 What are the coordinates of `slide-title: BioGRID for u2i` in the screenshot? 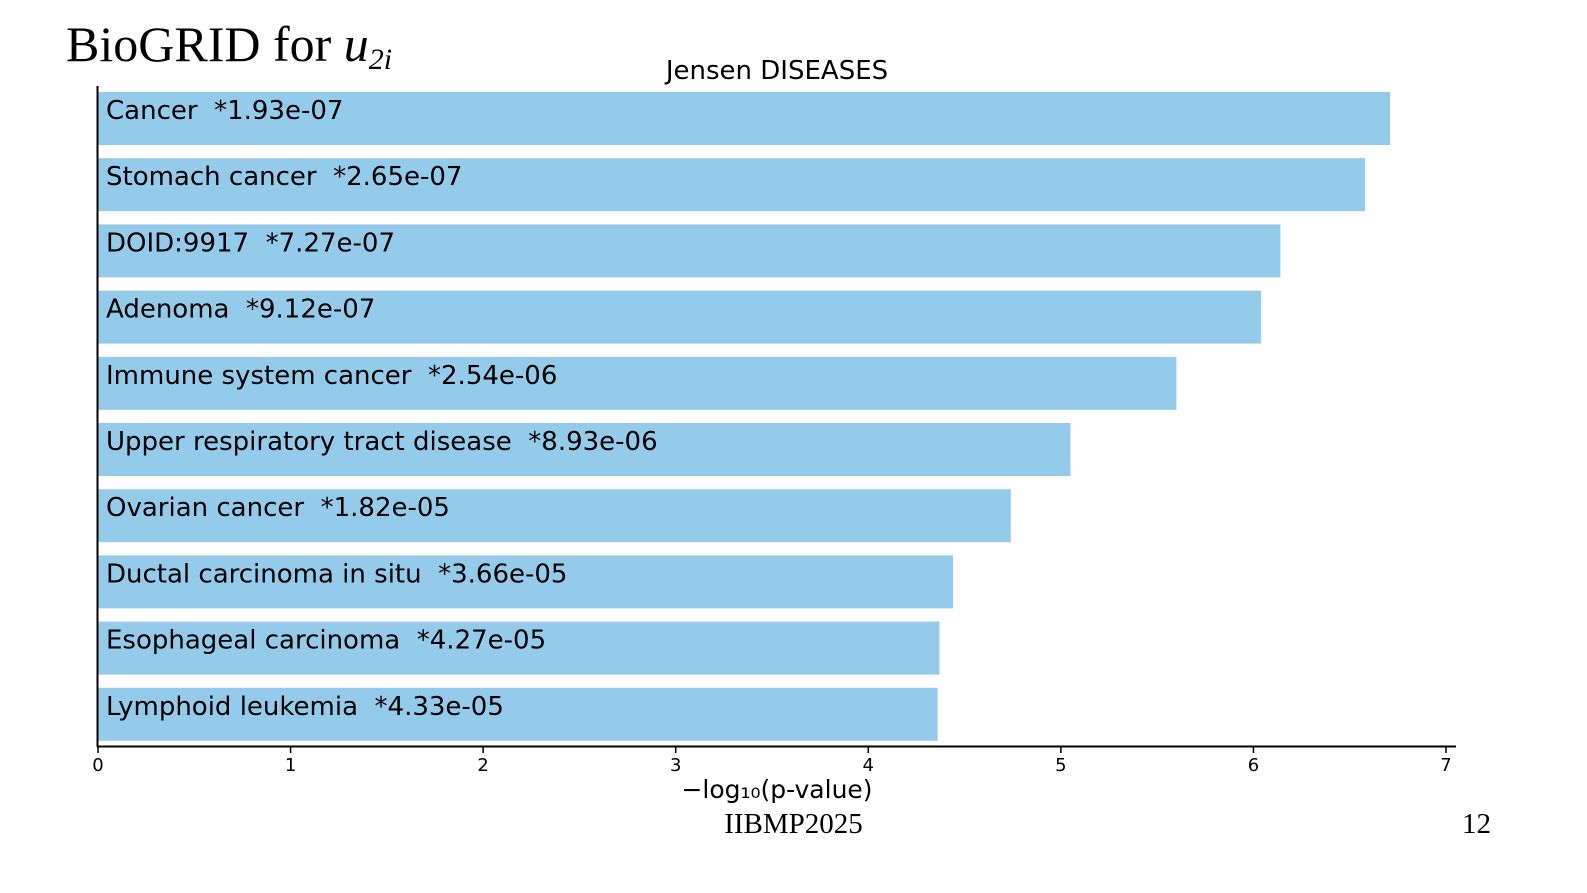 It's located at (229, 46).